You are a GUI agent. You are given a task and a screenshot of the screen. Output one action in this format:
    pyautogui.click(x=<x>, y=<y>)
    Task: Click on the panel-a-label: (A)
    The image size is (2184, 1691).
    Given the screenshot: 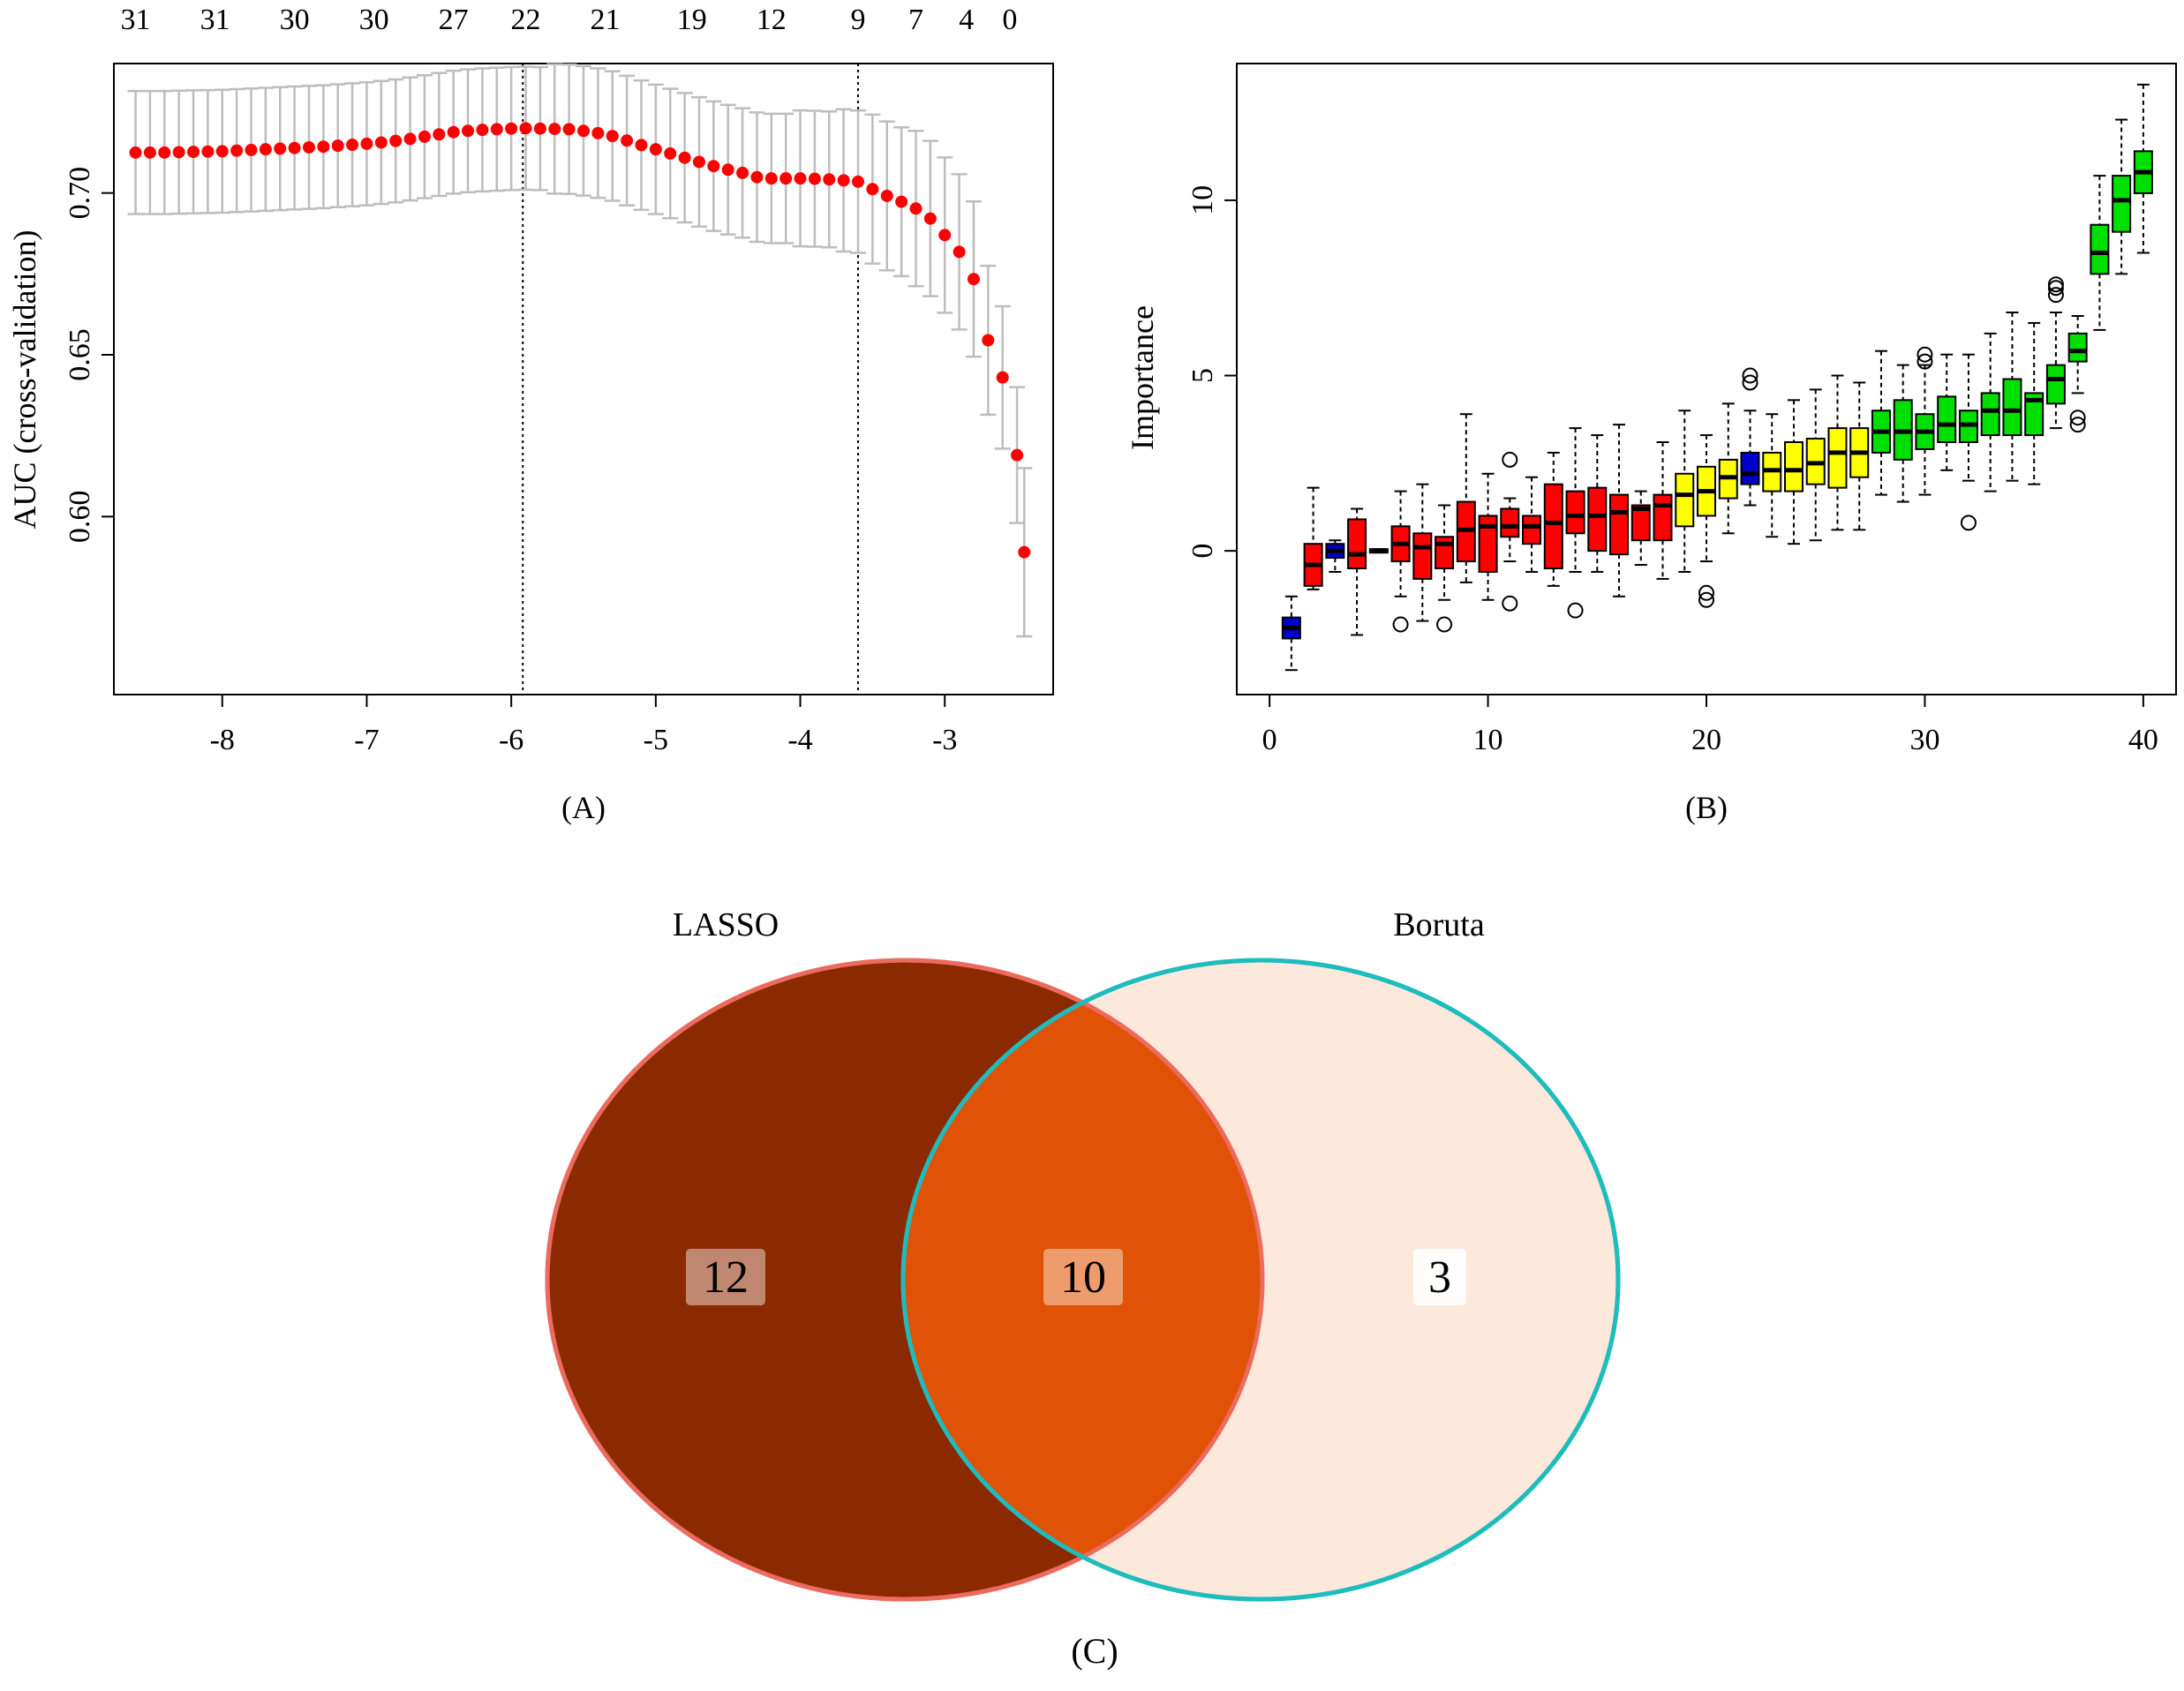 What is the action you would take?
    pyautogui.click(x=583, y=808)
    